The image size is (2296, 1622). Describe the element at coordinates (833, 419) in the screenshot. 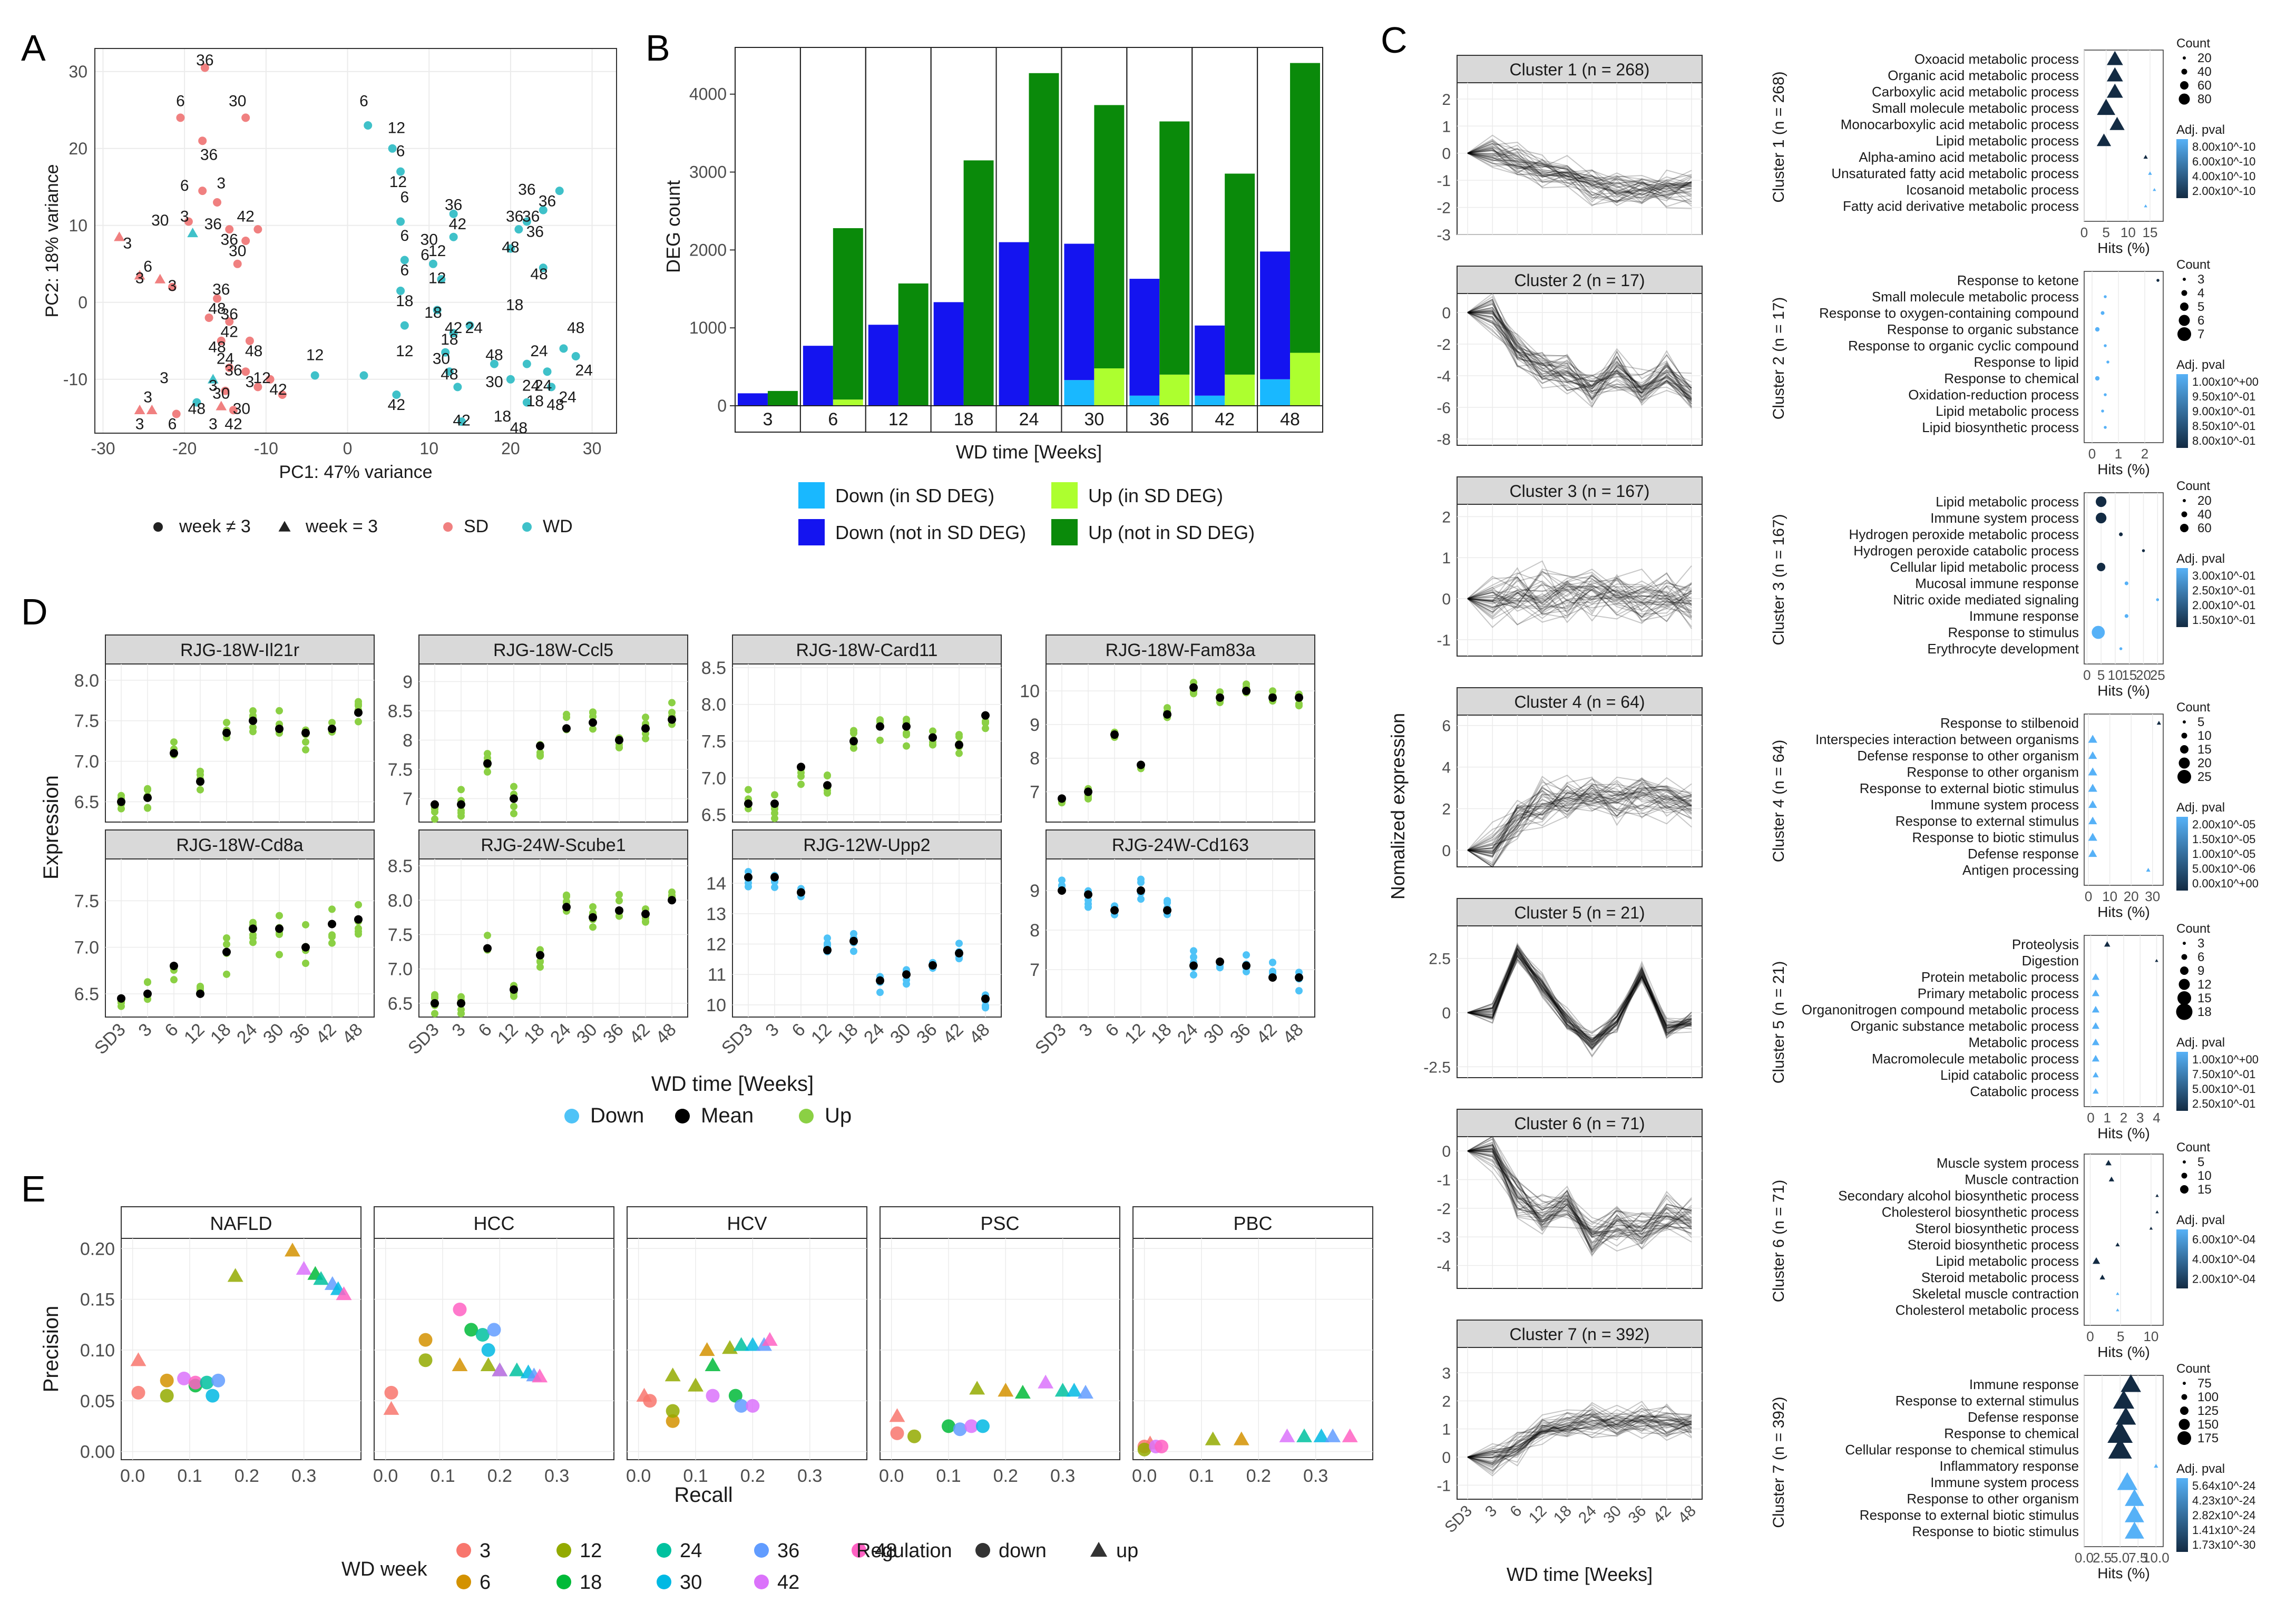

I see `x-category-label: 6` at that location.